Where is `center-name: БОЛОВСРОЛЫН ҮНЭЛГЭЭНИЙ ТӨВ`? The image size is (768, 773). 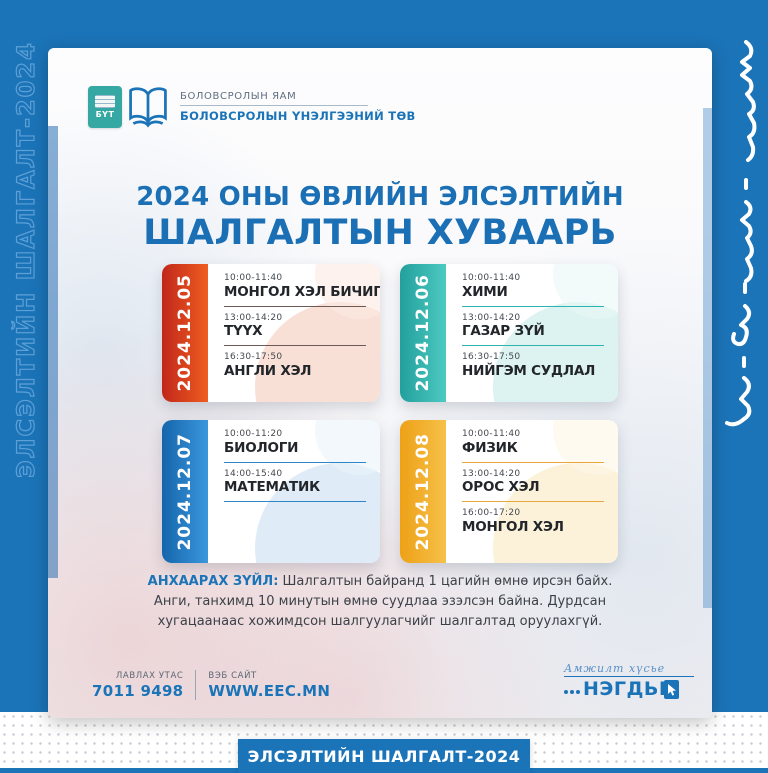 center-name: БОЛОВСРОЛЫН ҮНЭЛГЭЭНИЙ ТӨВ is located at coordinates (298, 116).